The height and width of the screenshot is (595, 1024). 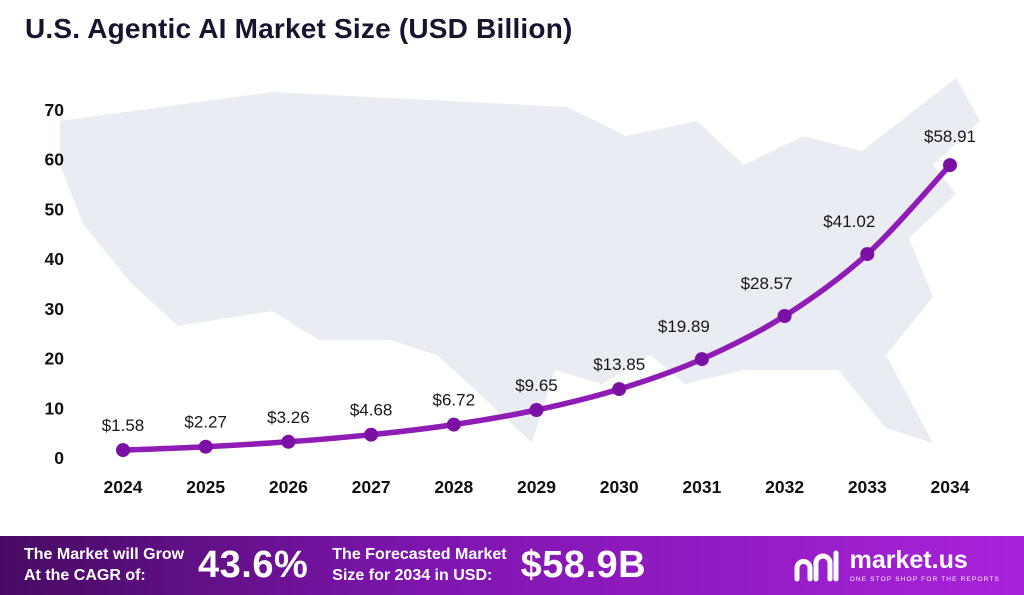 I want to click on data-label: $19.89, so click(x=684, y=326).